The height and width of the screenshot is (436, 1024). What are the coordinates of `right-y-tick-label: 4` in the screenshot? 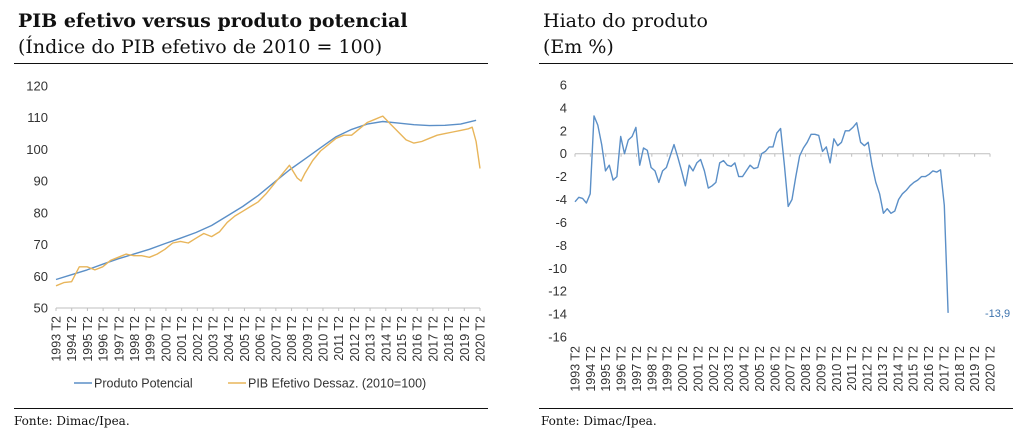 It's located at (563, 107).